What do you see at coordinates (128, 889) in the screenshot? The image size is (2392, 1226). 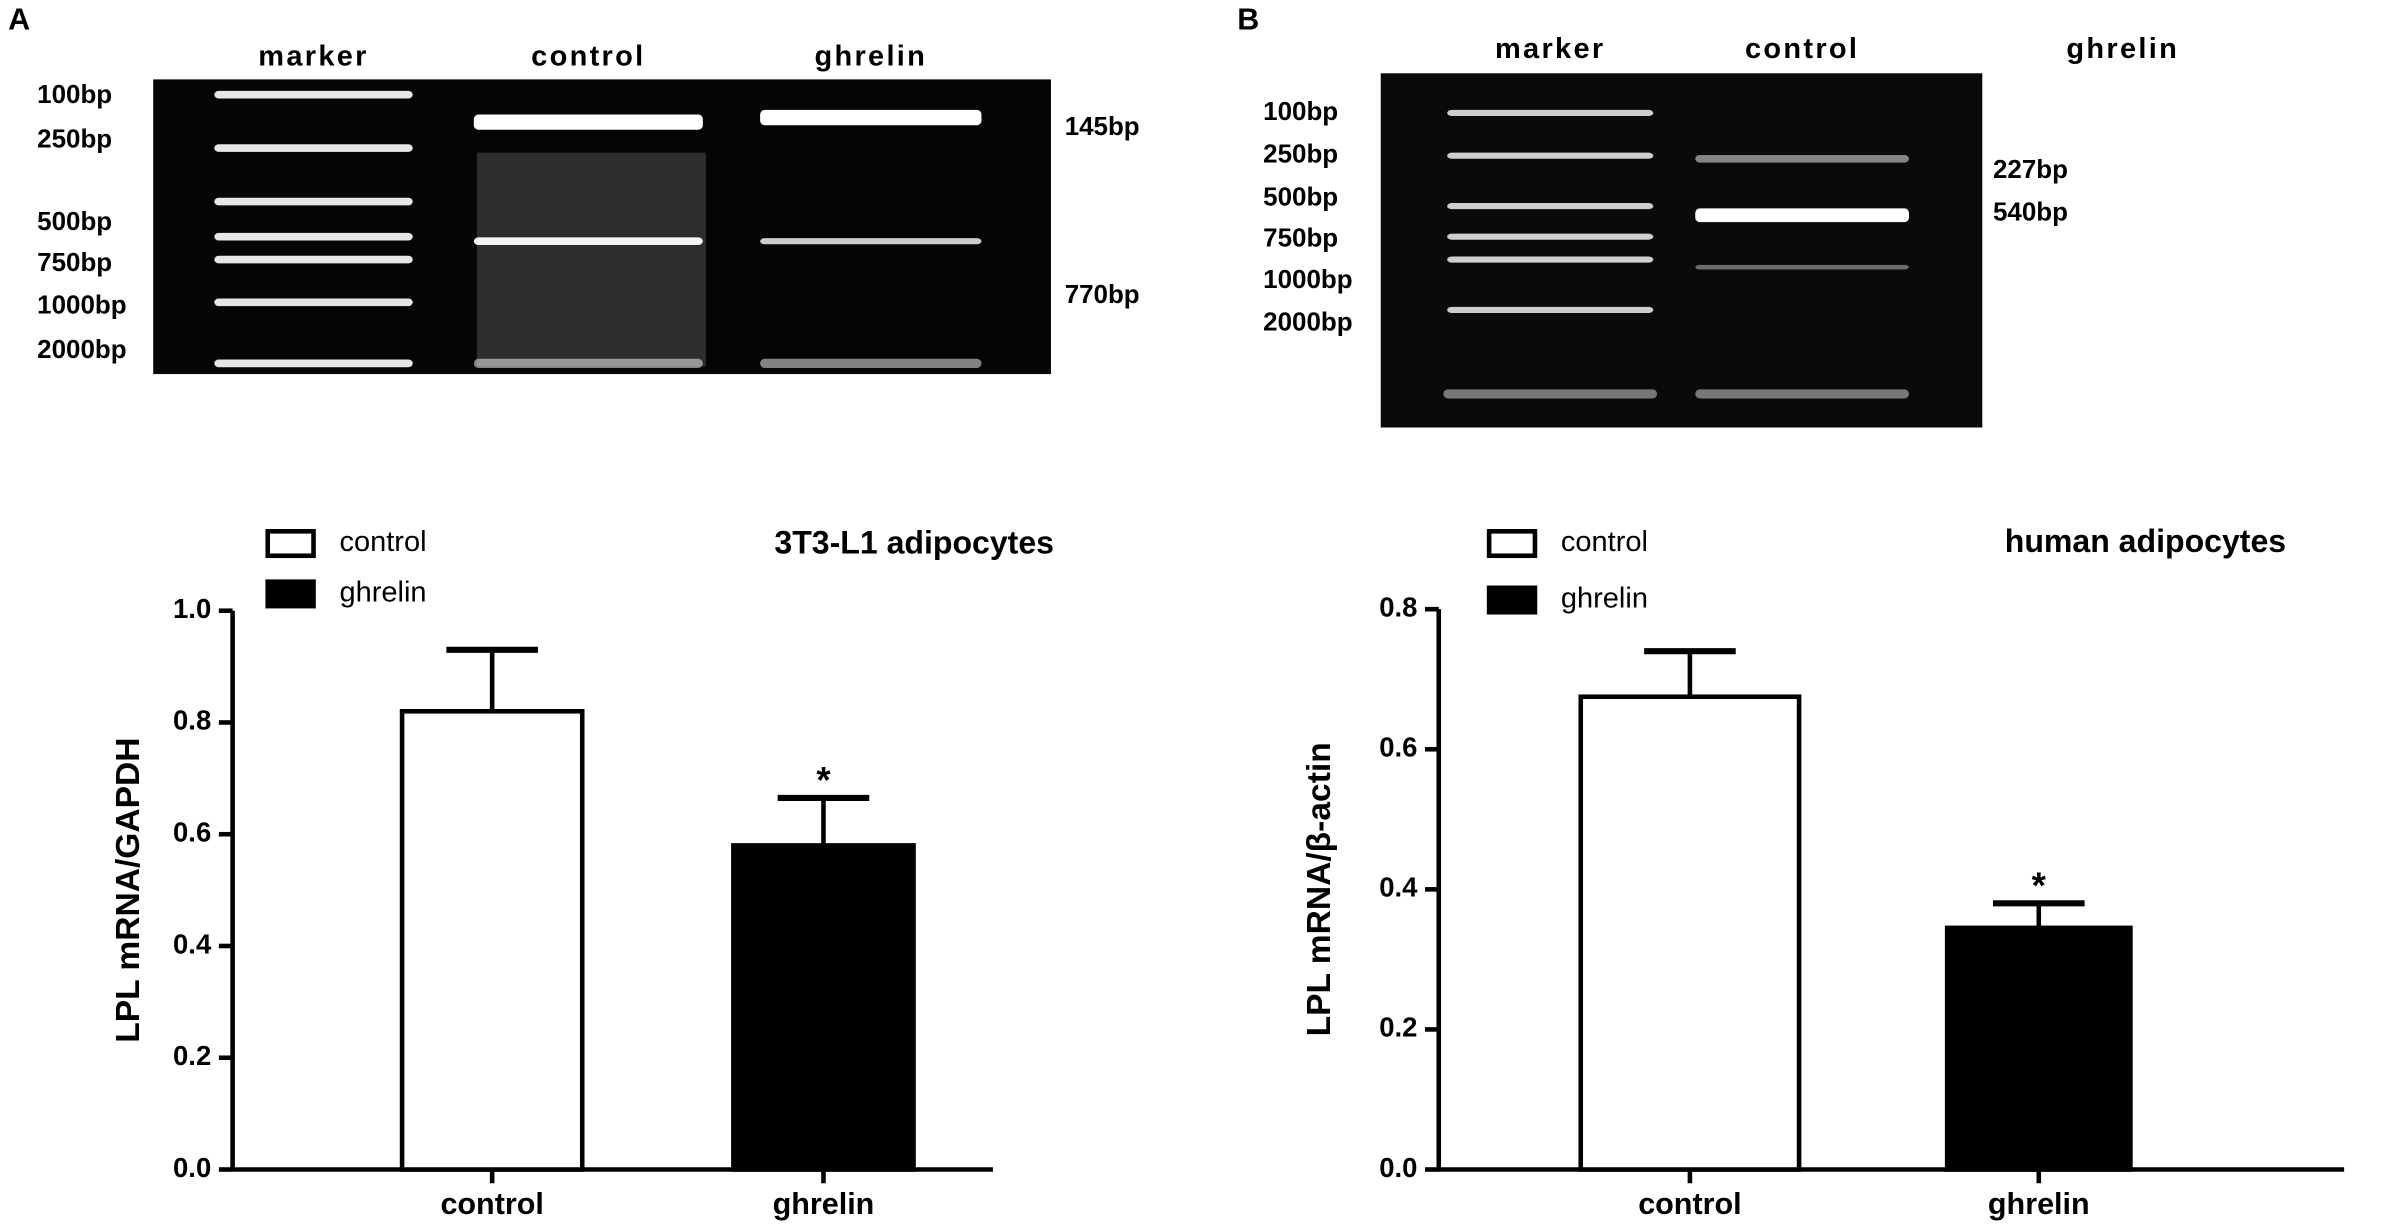 I see `y-axis-label: LPL mRNA/GAPDH` at bounding box center [128, 889].